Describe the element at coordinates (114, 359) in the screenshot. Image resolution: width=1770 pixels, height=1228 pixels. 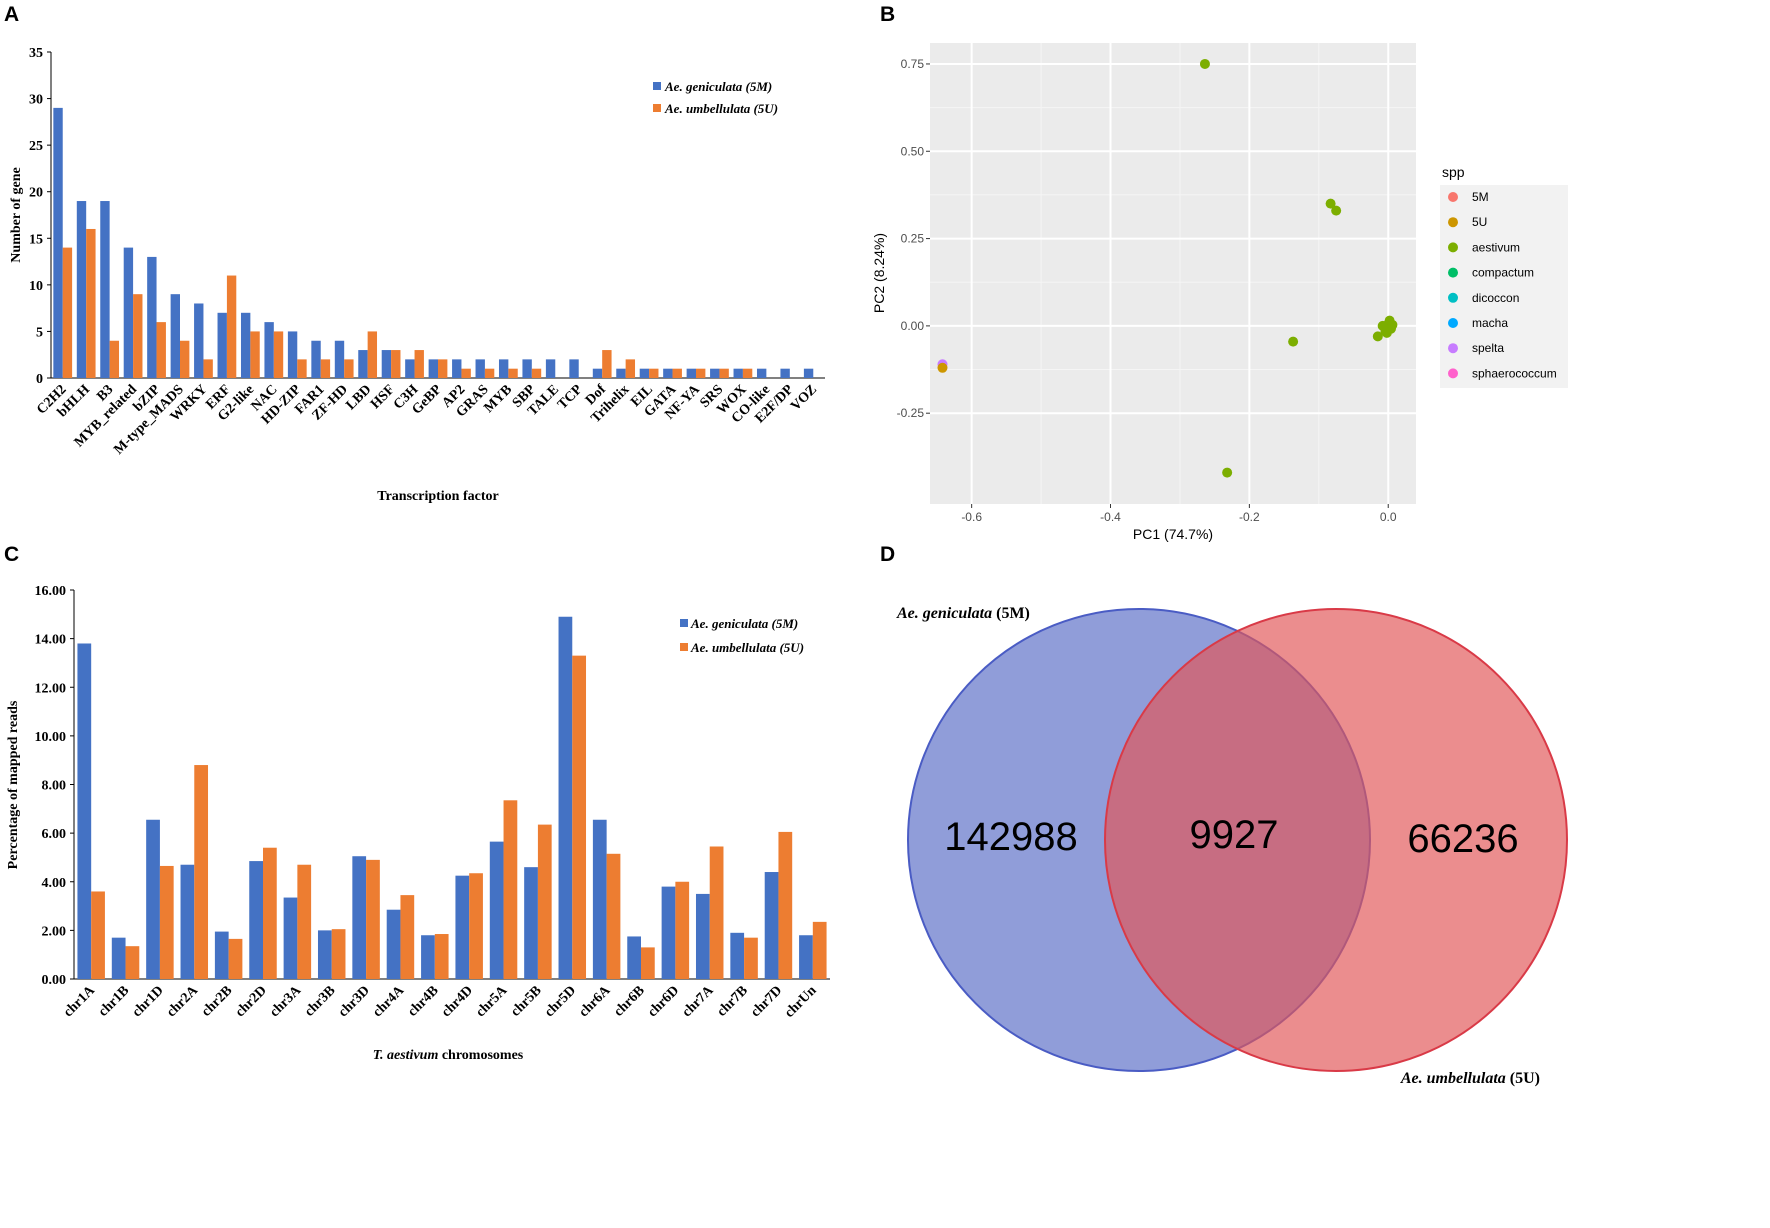
I see `bar-5u-B3` at that location.